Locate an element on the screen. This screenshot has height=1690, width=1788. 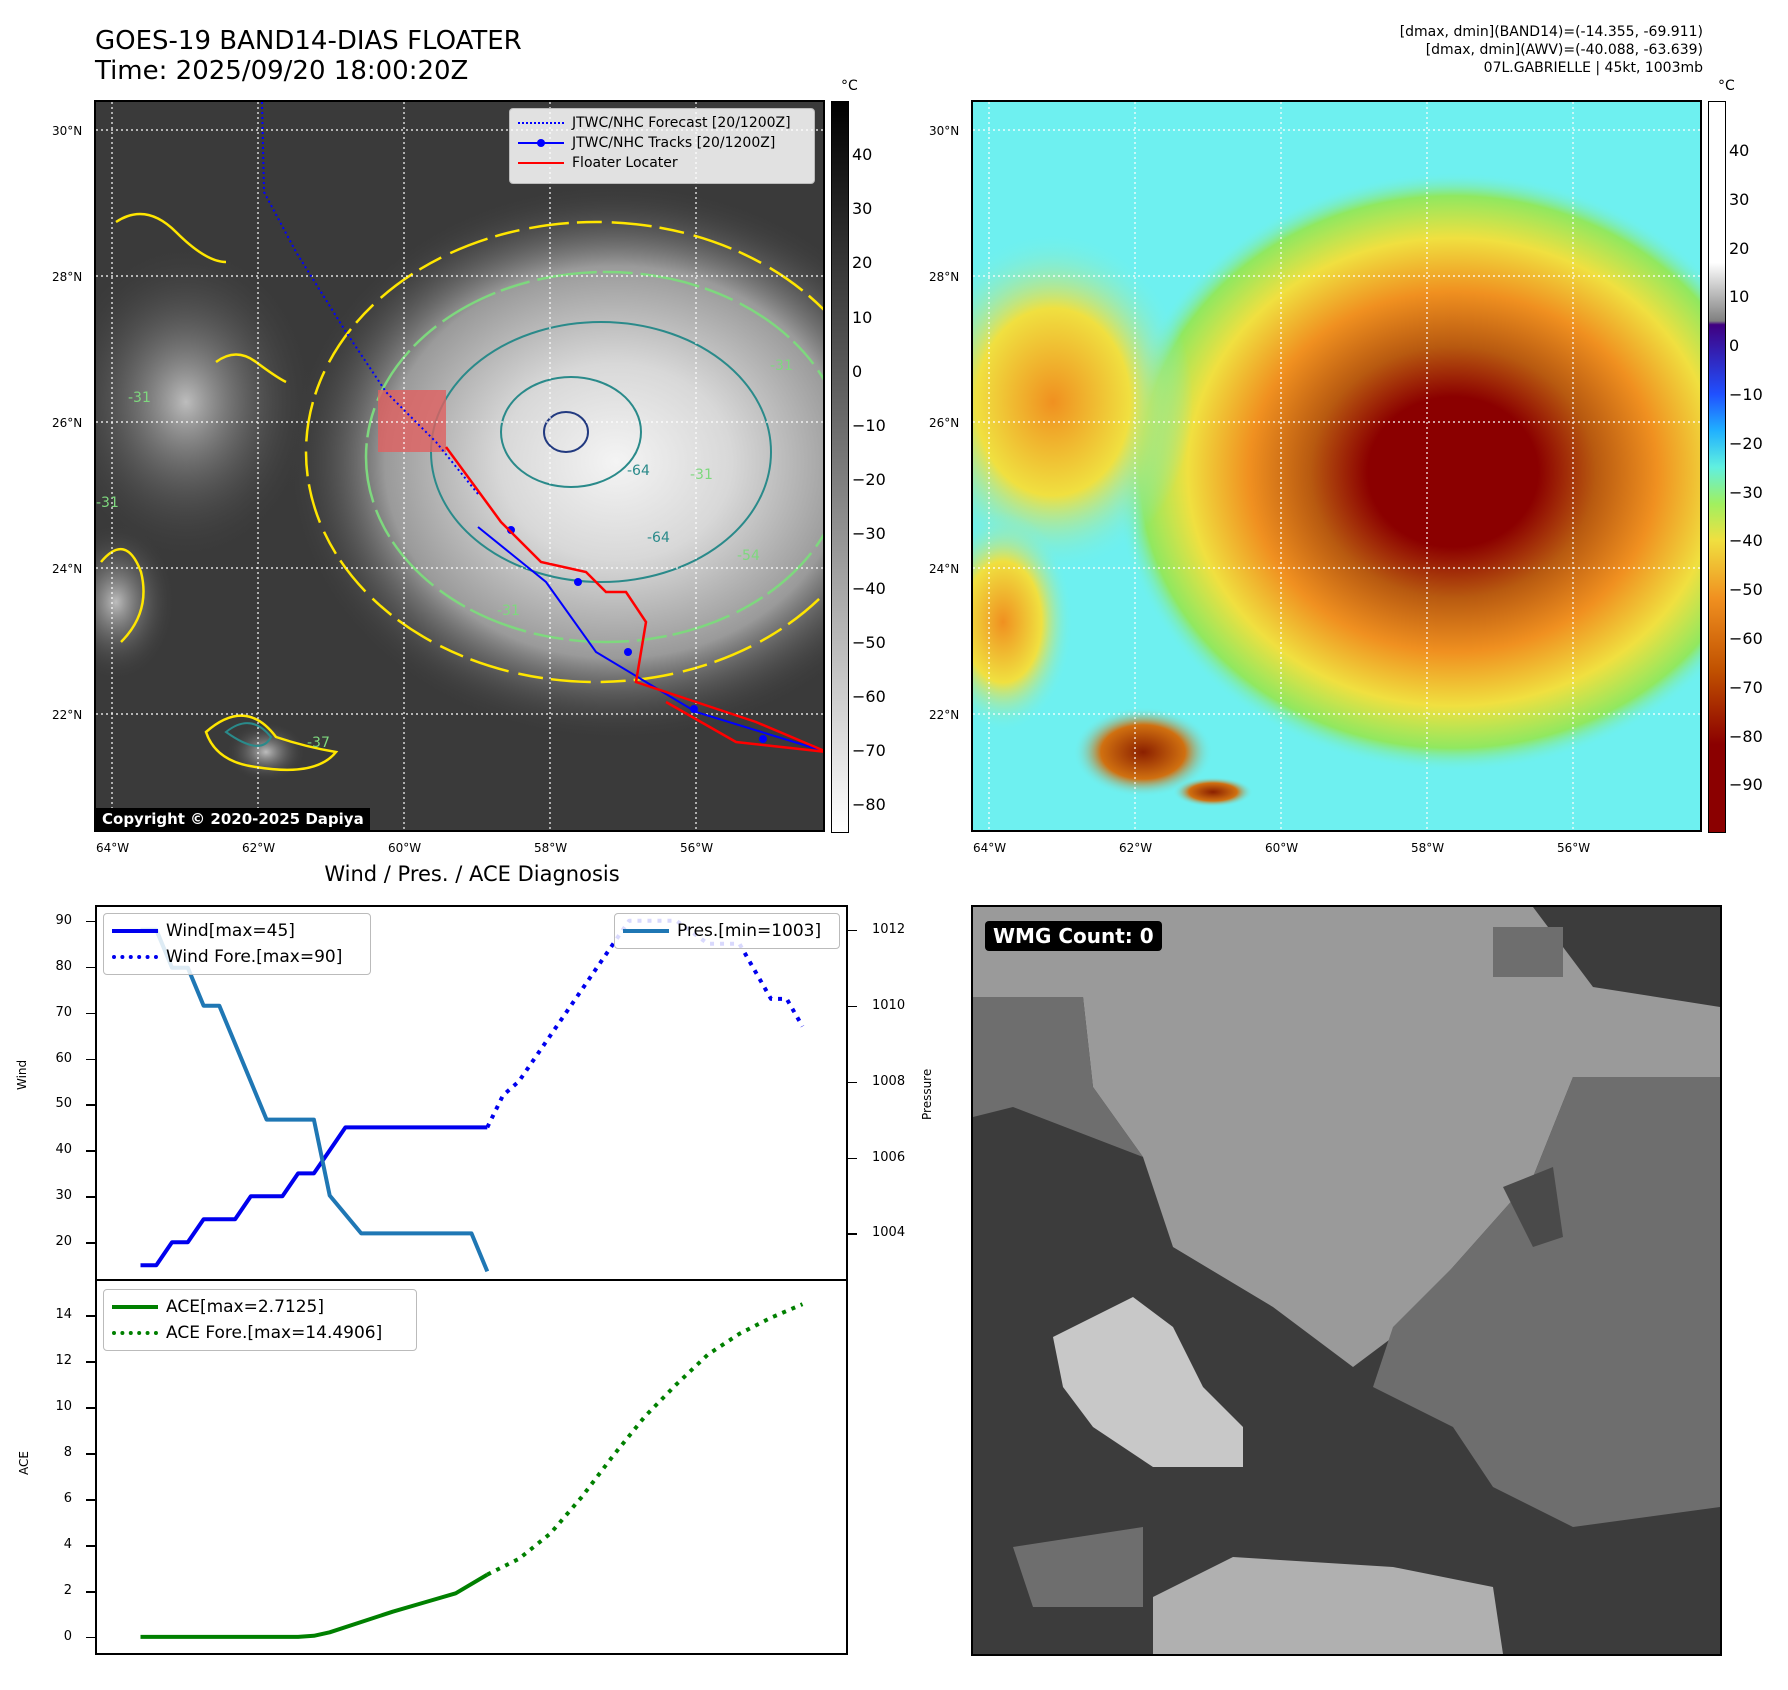
pres-tick: 1006 is located at coordinates (889, 1157).